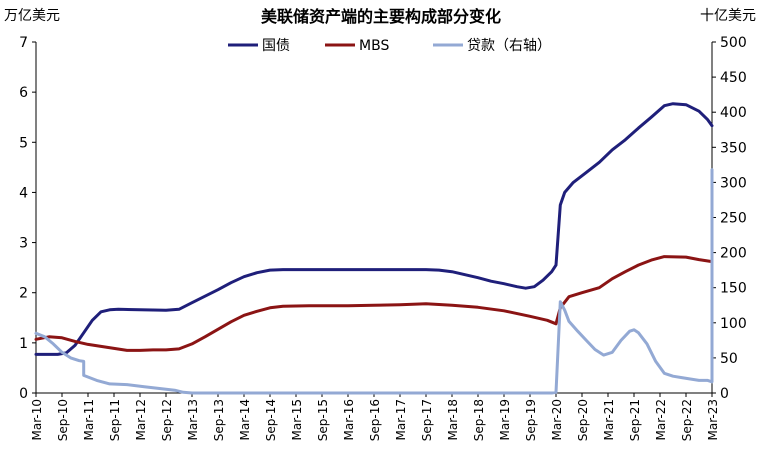 The width and height of the screenshot is (762, 464). I want to click on y-left-tick-label: 4, so click(23, 193).